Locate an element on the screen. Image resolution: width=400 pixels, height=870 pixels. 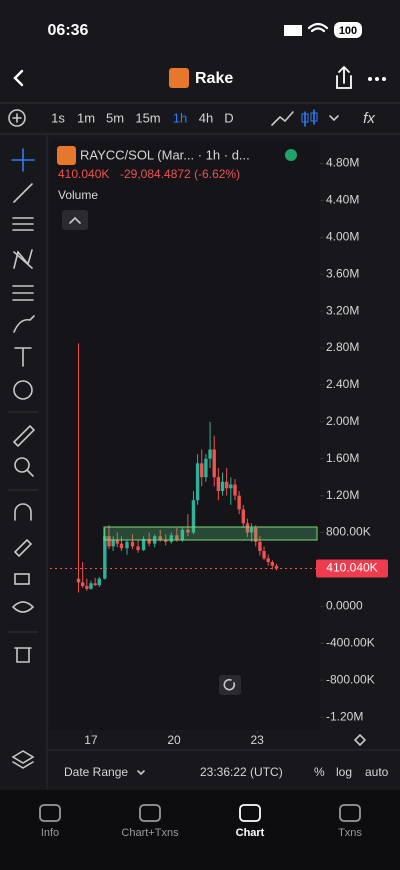
log-toggle: log is located at coordinates (344, 772).